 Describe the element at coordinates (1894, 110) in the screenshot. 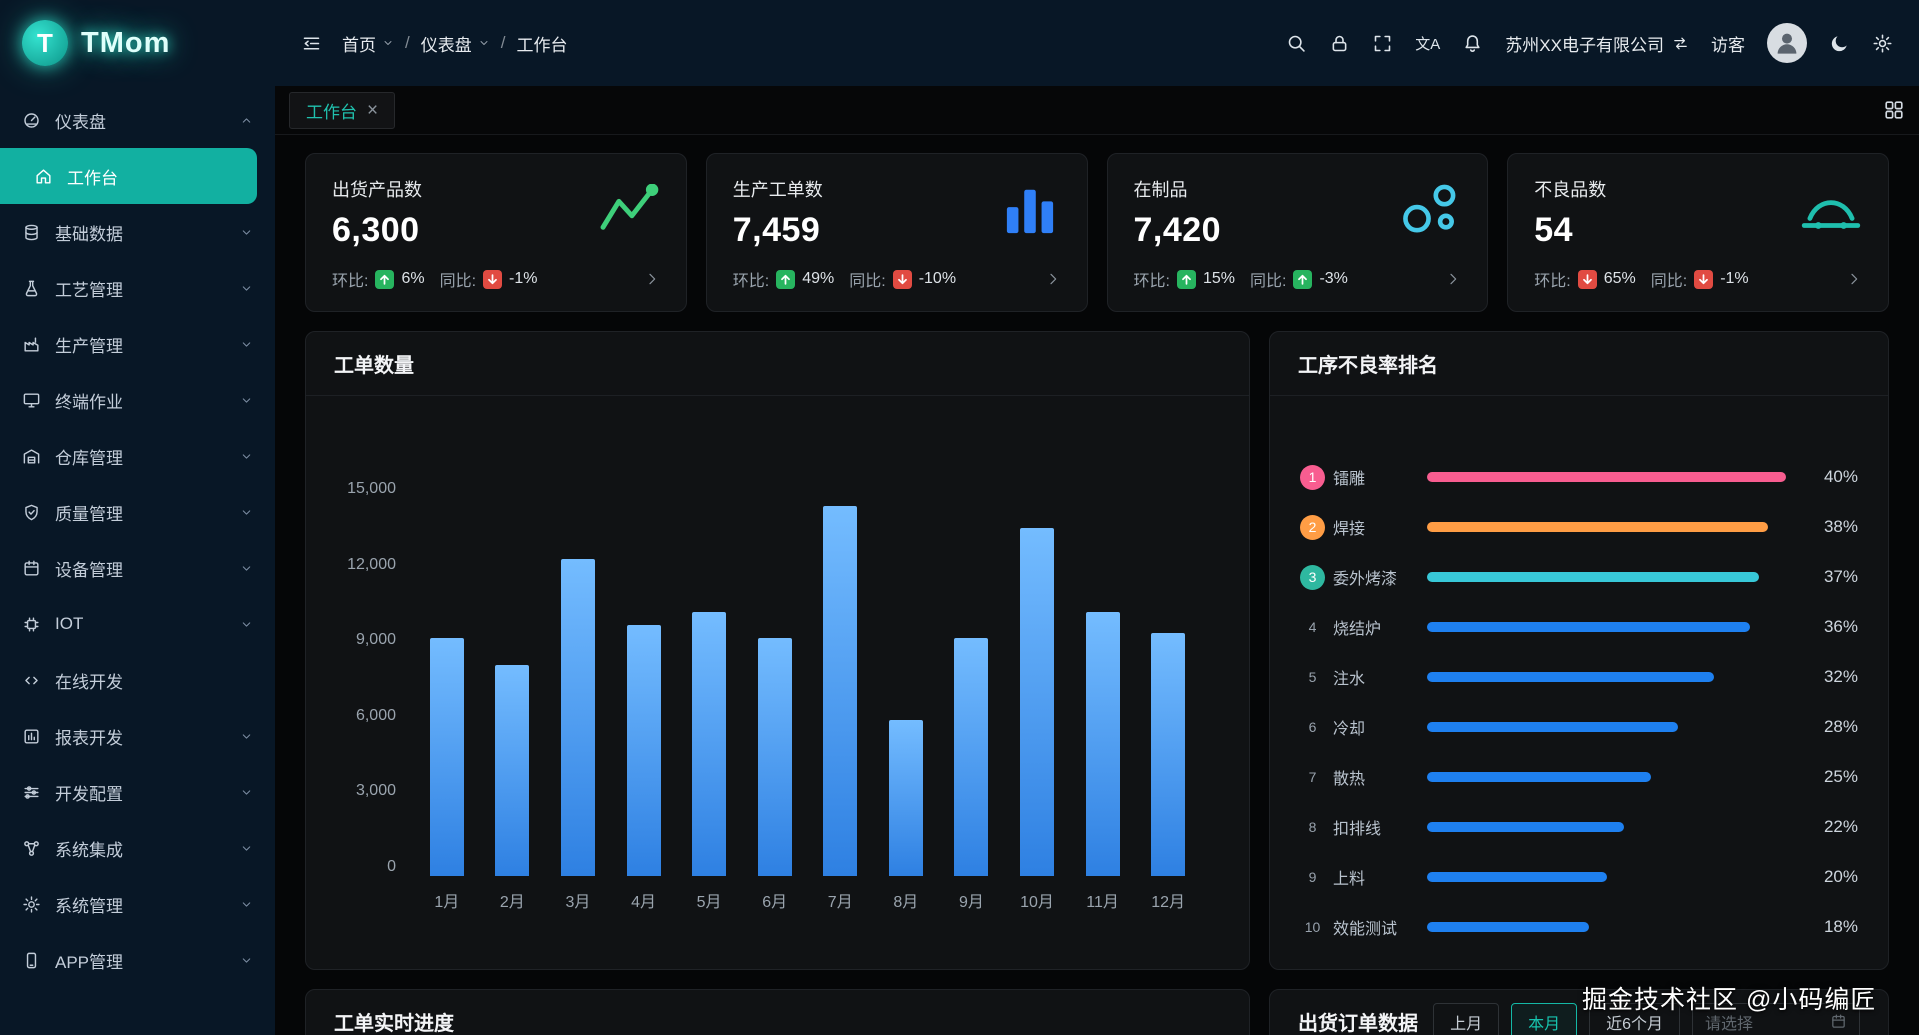

I see `layout-grid-icon` at that location.